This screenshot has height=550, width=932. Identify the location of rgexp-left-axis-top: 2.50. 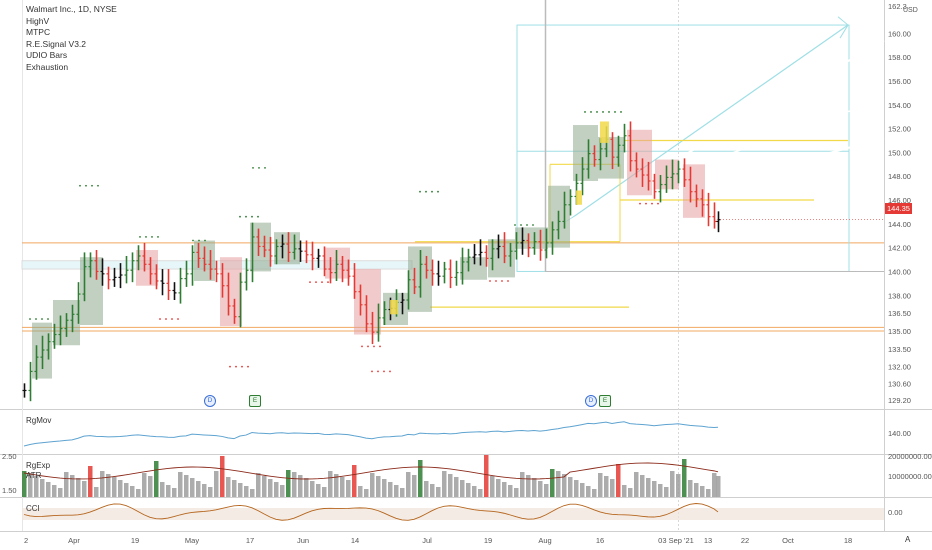
(9, 456).